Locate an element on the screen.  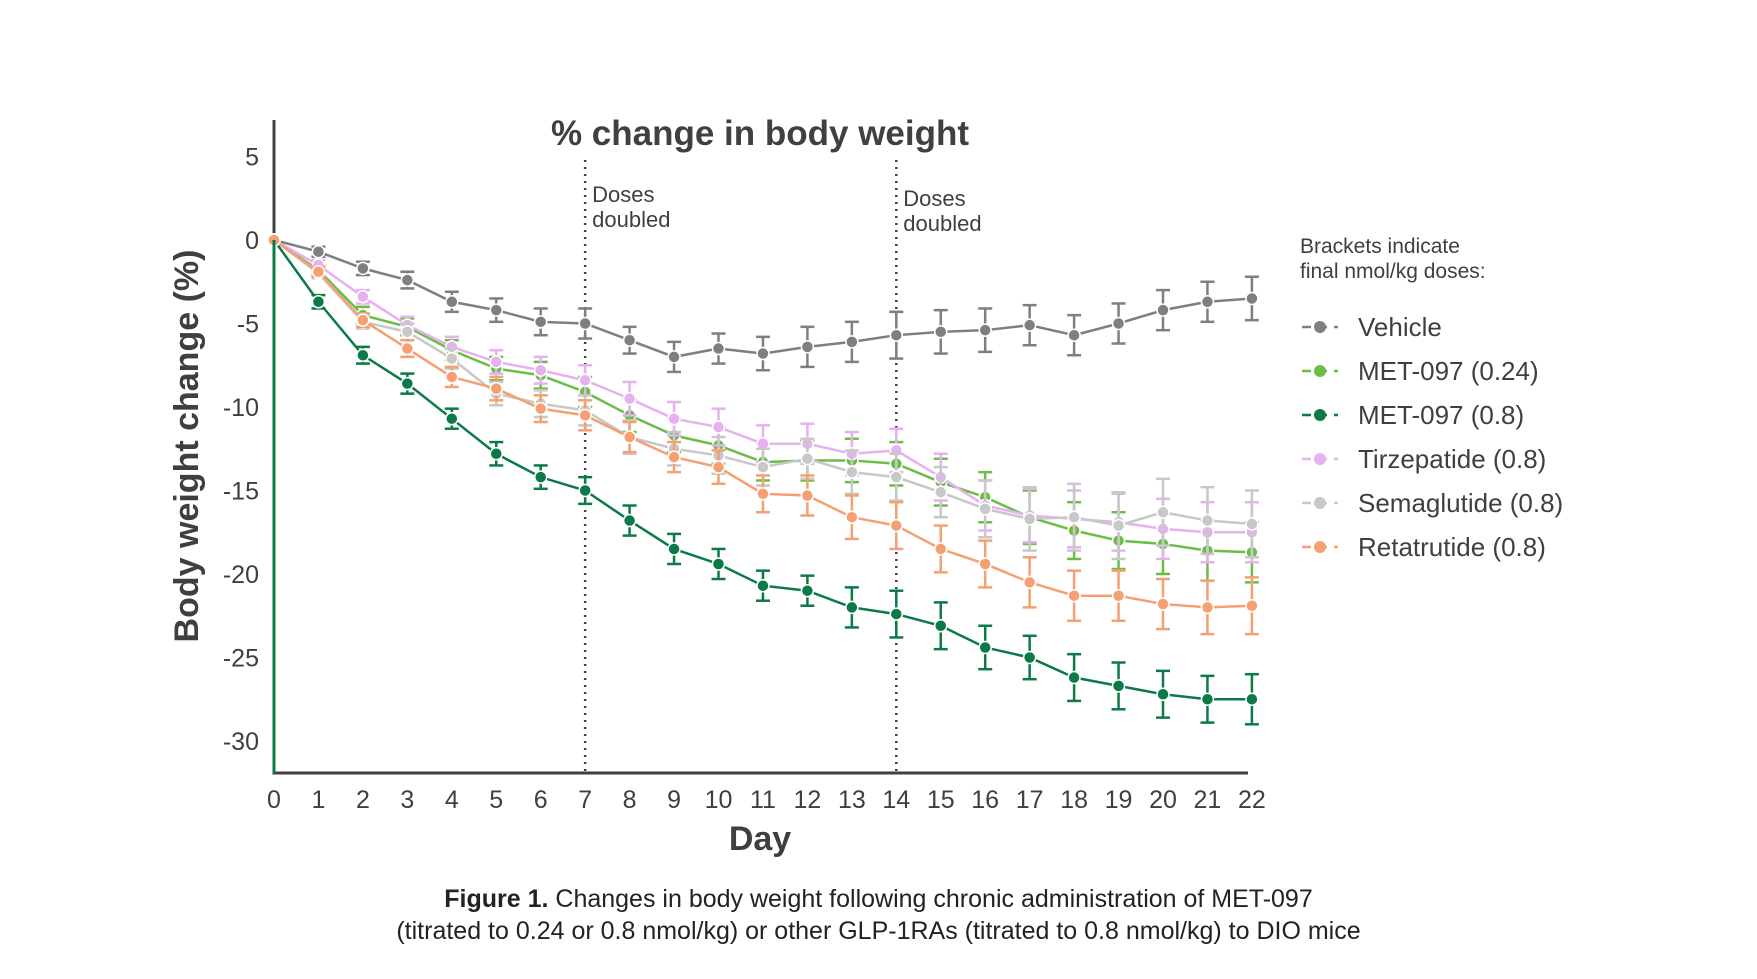
y-tick-label: 0 is located at coordinates (252, 241).